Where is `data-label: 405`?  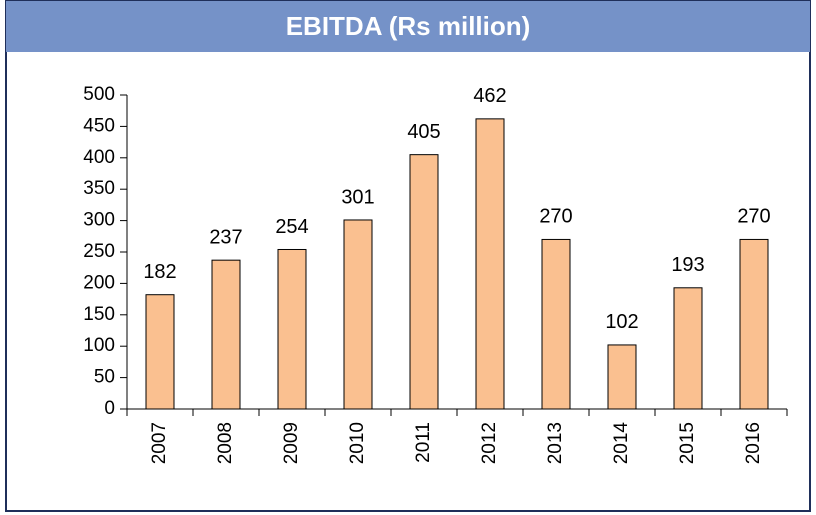 data-label: 405 is located at coordinates (423, 132).